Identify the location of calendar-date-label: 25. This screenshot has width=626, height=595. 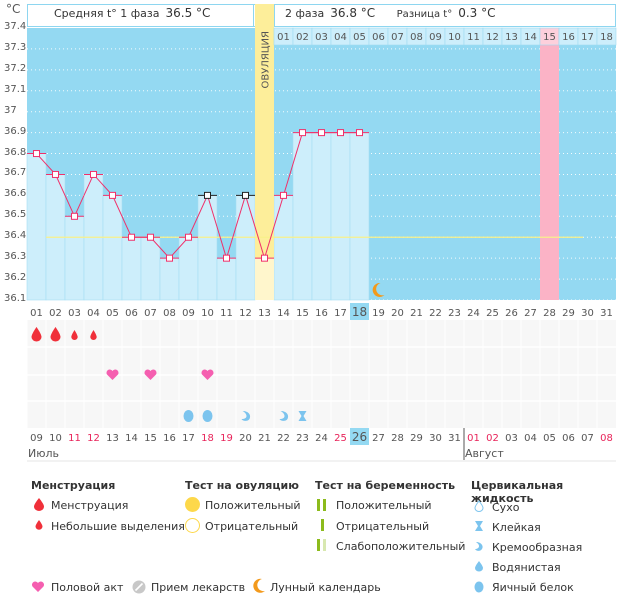
(340, 438).